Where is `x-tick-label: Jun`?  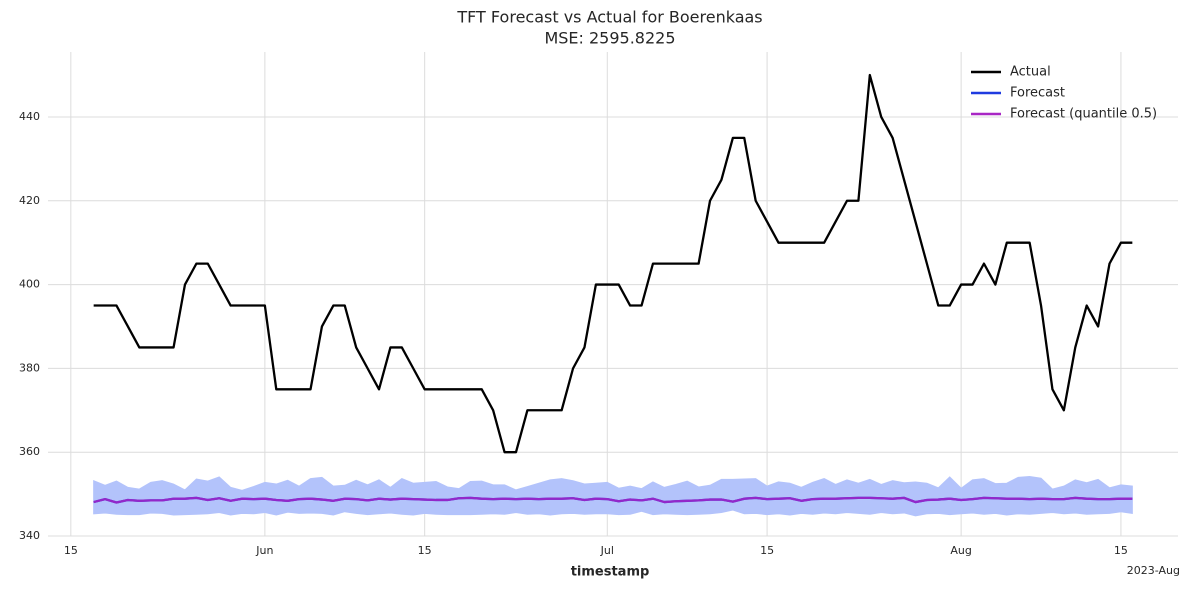 x-tick-label: Jun is located at coordinates (264, 550).